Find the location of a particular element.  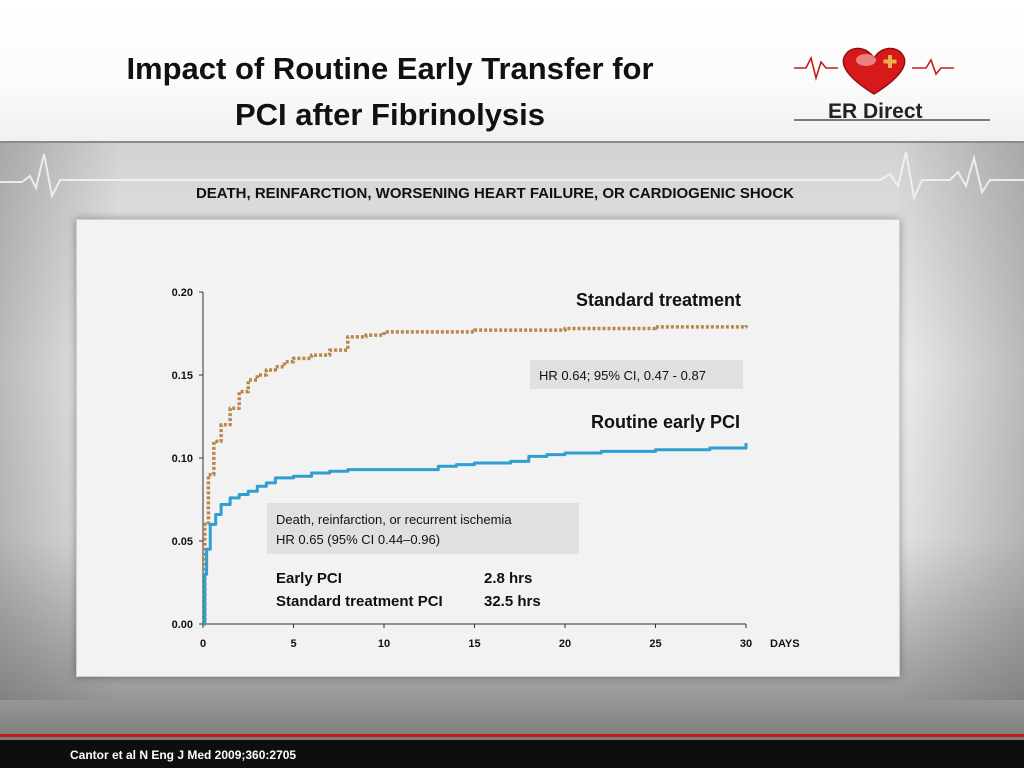

background-ecg-trace is located at coordinates (512, 176).